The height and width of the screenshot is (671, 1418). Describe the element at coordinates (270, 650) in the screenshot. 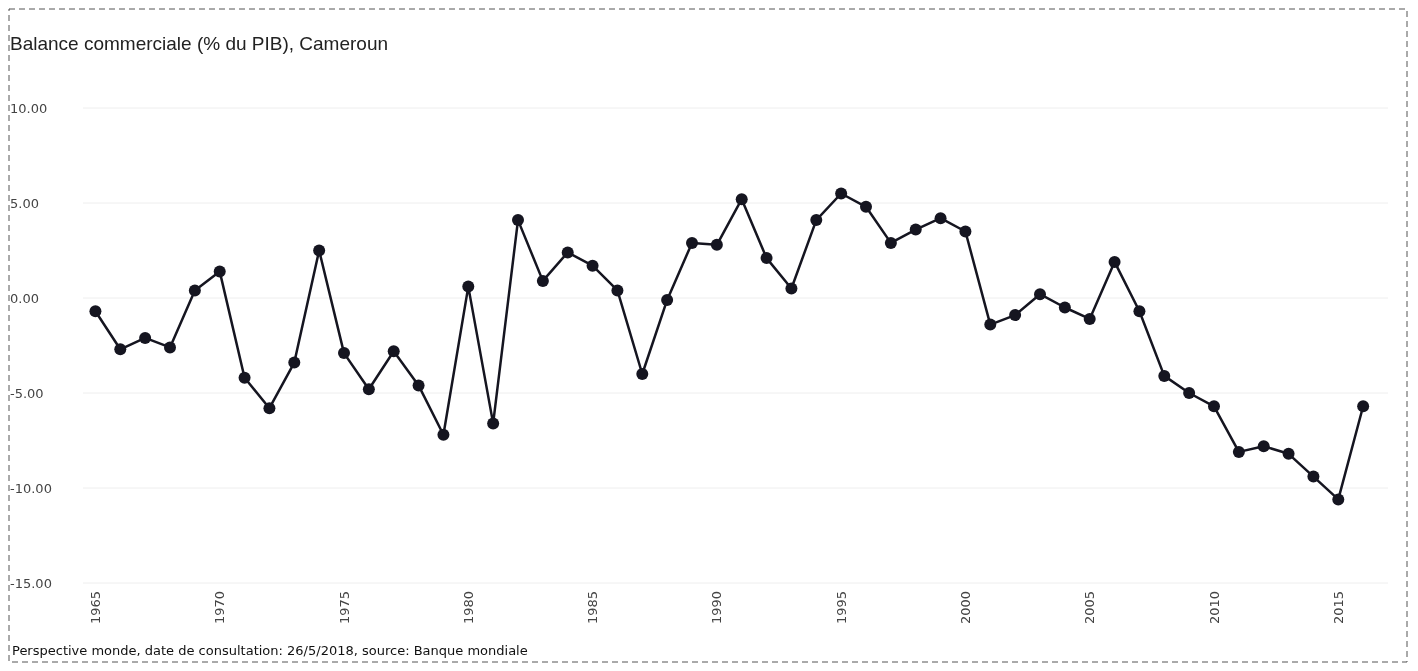

I see `text: Perspective monde, date de consultation: 26/5/2018, source: Banque mondiale` at that location.